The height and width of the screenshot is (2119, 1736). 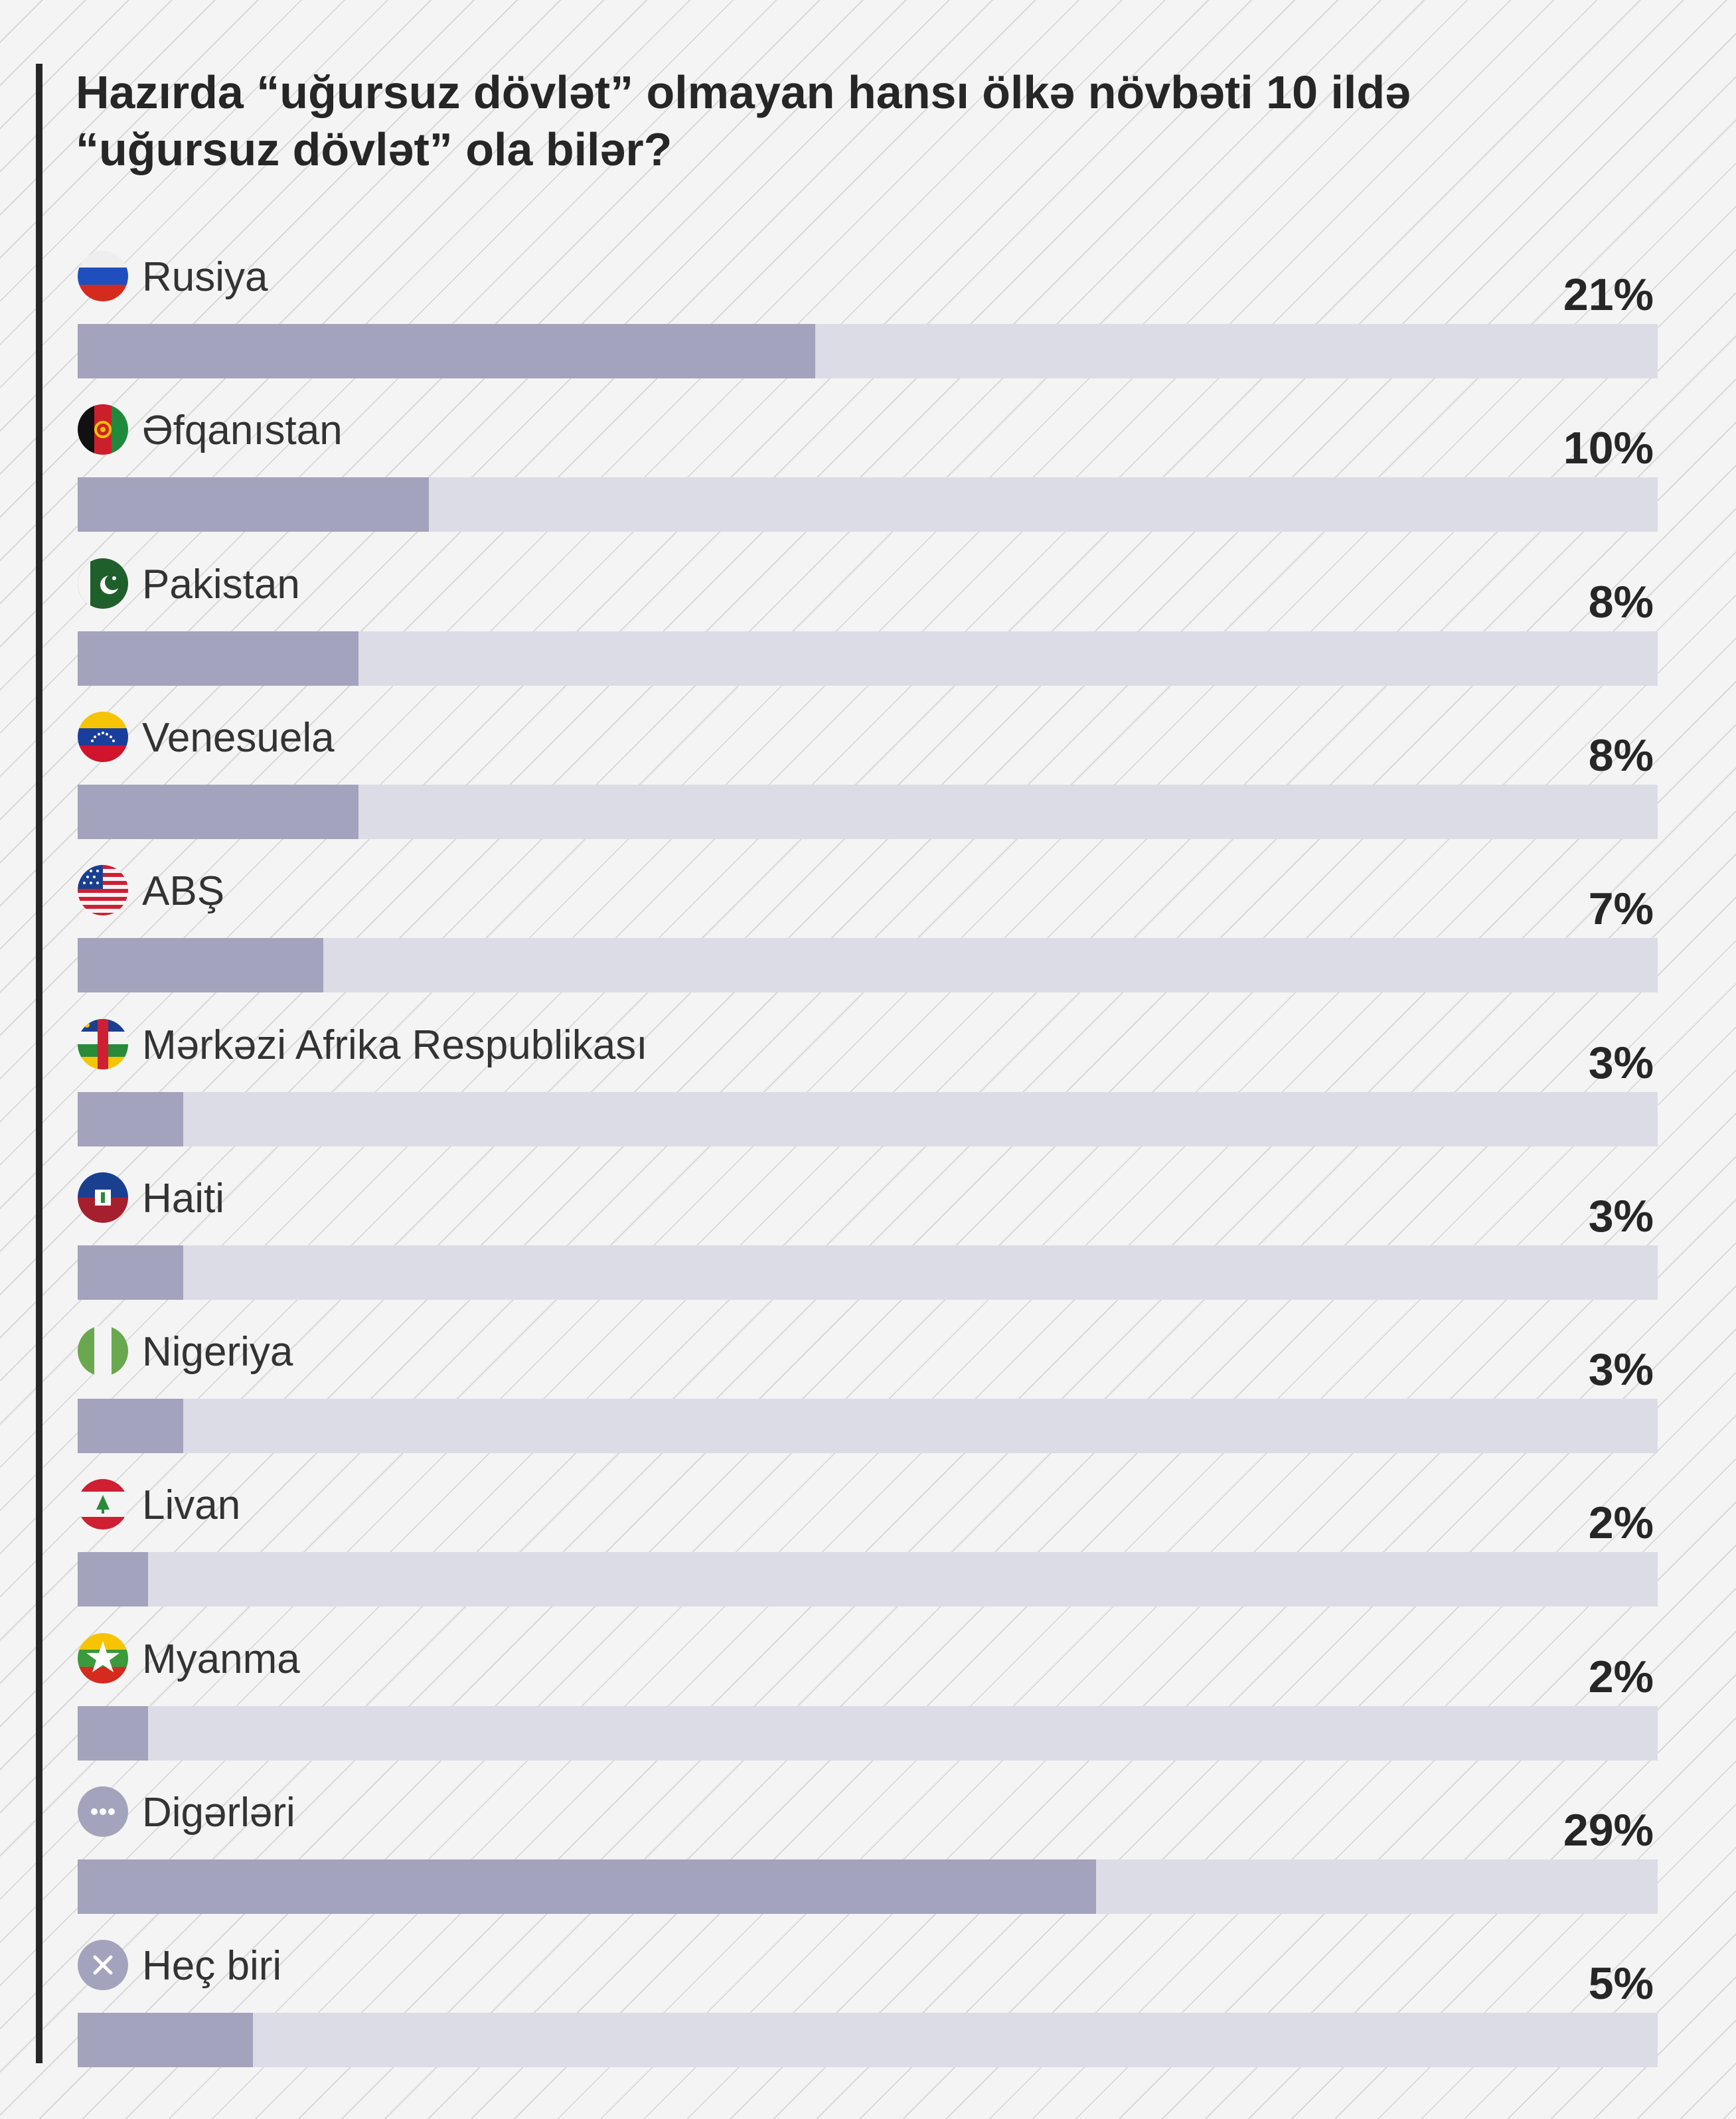 What do you see at coordinates (103, 1658) in the screenshot?
I see `myanmar-flag-icon` at bounding box center [103, 1658].